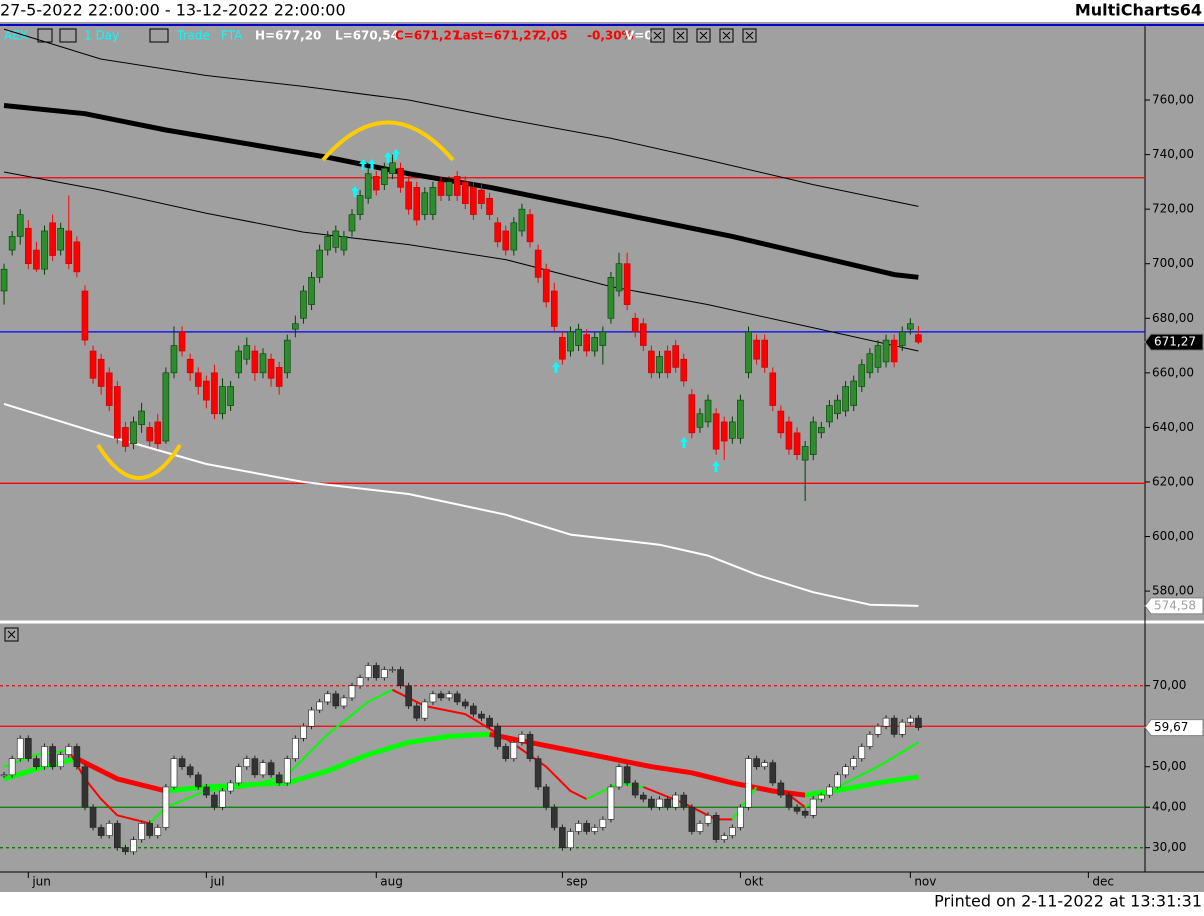  Describe the element at coordinates (1173, 427) in the screenshot. I see `y-tick-label: 640,00` at that location.